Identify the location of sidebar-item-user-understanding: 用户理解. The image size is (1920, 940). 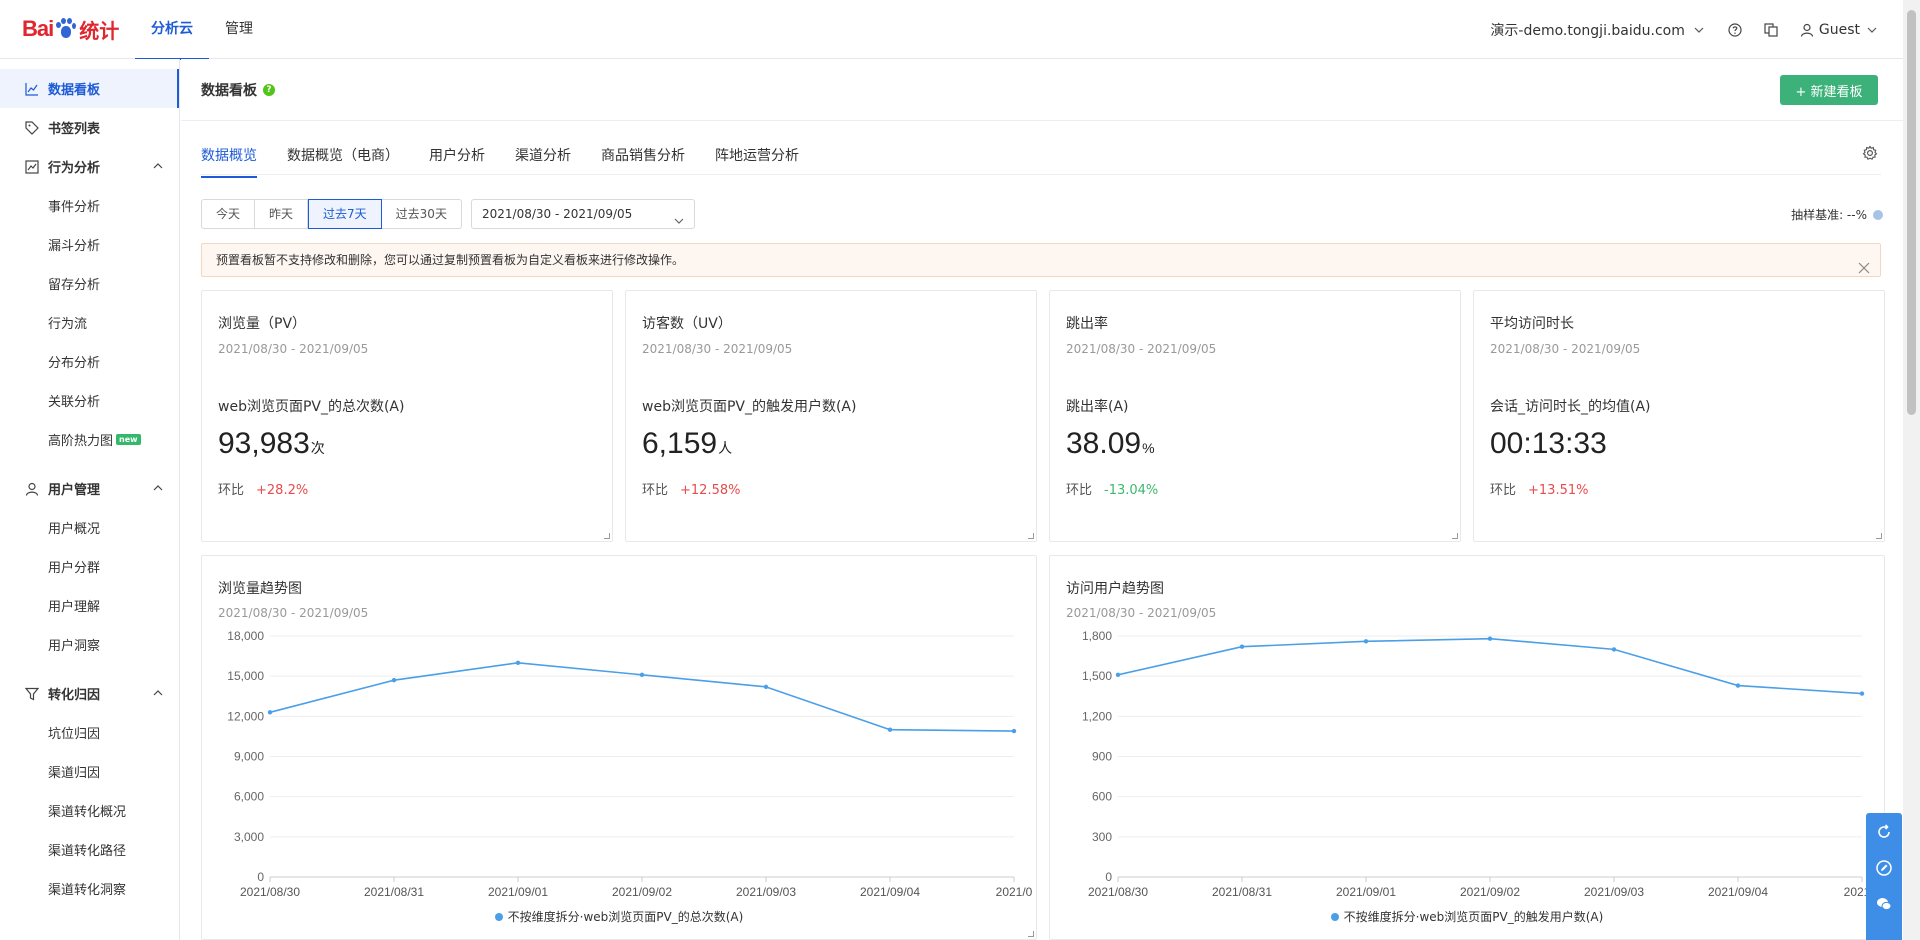
(74, 607).